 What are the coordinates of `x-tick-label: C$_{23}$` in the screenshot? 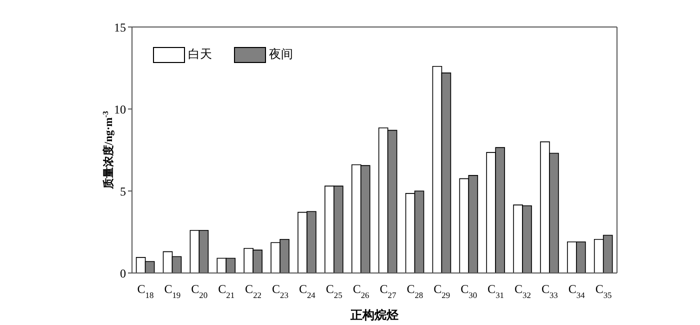 It's located at (280, 291).